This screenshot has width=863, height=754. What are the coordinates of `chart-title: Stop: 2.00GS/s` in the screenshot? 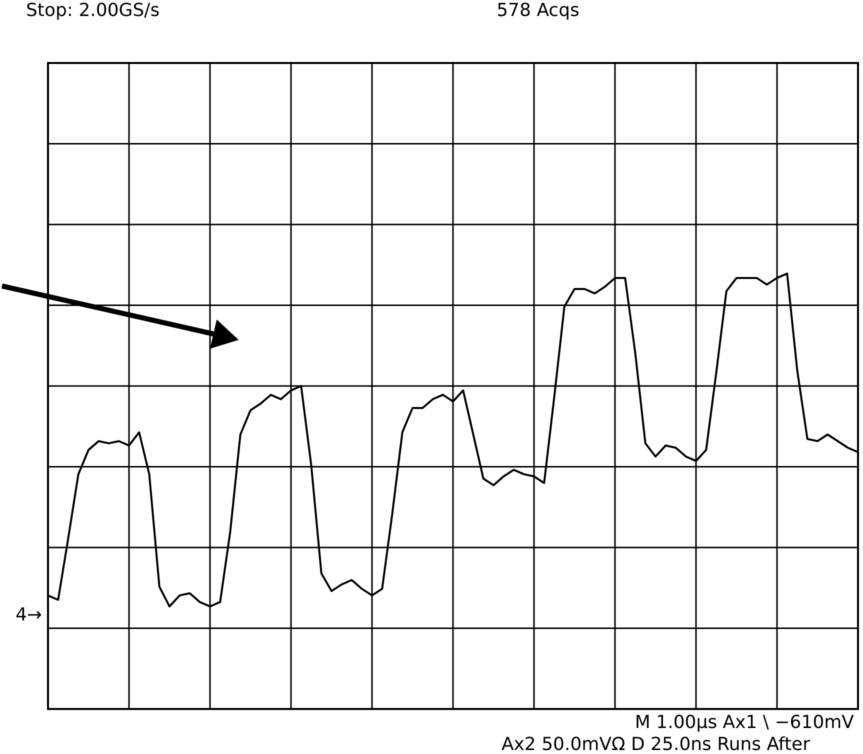 It's located at (93, 10).